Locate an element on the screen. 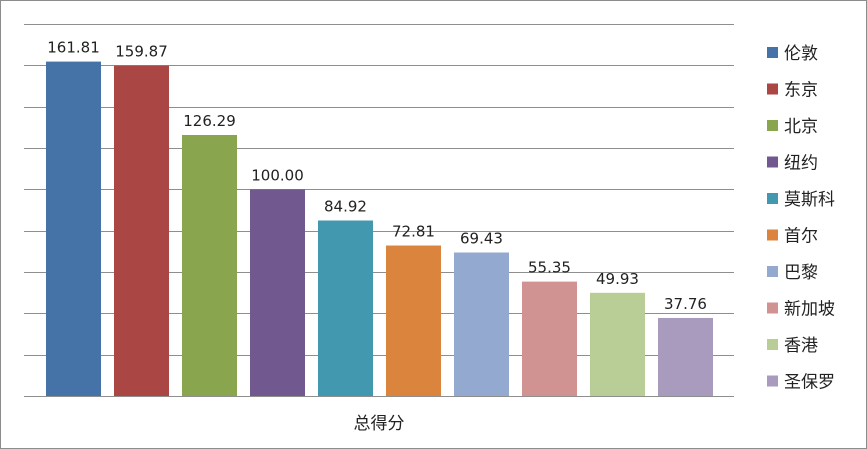 The image size is (867, 449). data-label-5: 84.92 is located at coordinates (345, 206).